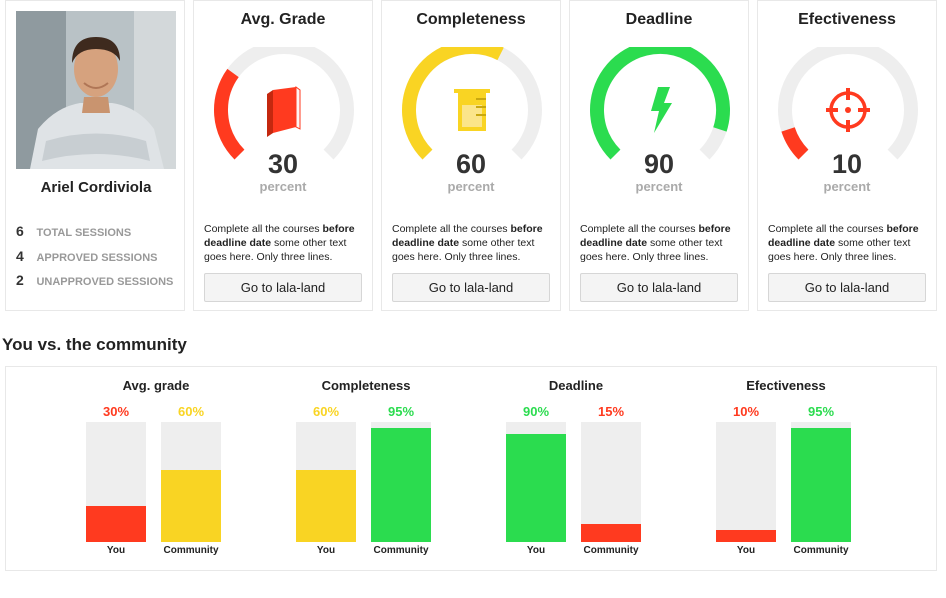 This screenshot has width=946, height=598. I want to click on bar-percent-label: 10%, so click(746, 411).